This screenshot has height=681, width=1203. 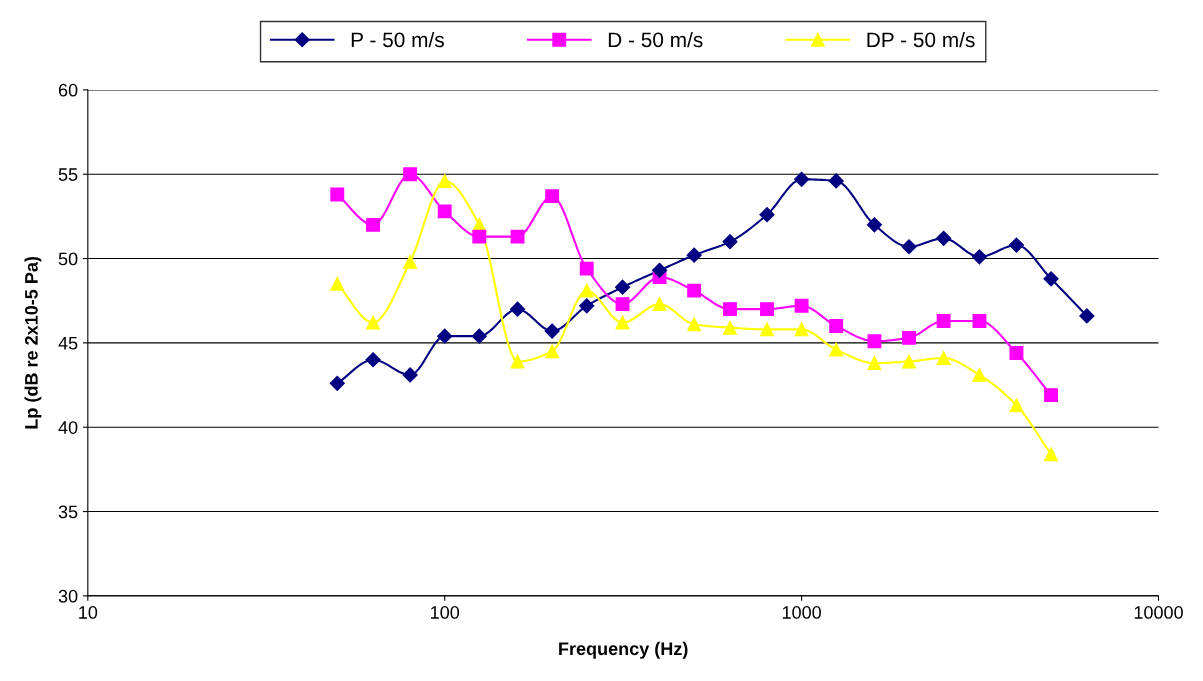 What do you see at coordinates (68, 174) in the screenshot?
I see `y-tick-label: 55` at bounding box center [68, 174].